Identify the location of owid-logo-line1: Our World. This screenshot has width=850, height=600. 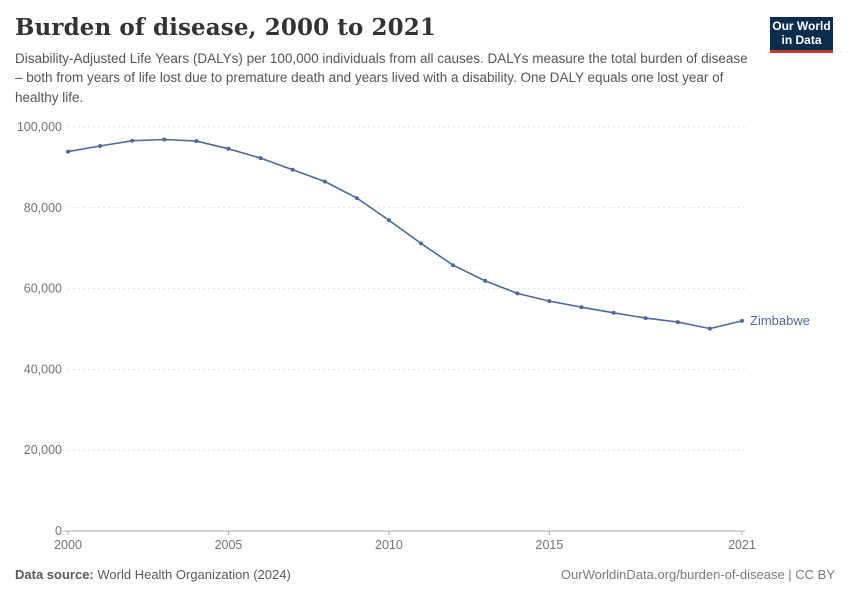
(801, 26).